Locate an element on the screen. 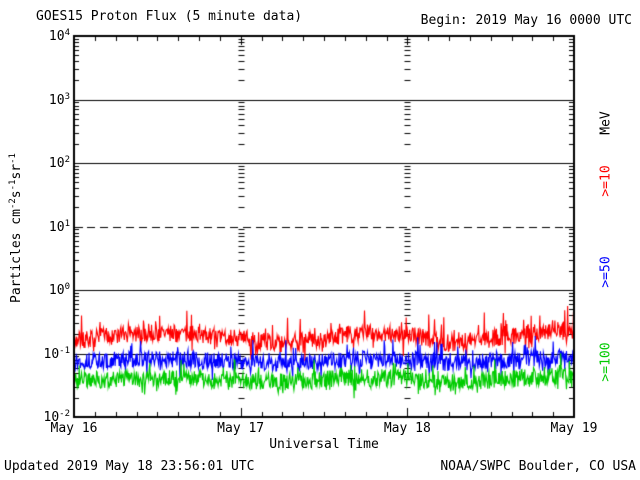 The image size is (640, 480). y-tick-label-1e1: 10¹ is located at coordinates (59, 226).